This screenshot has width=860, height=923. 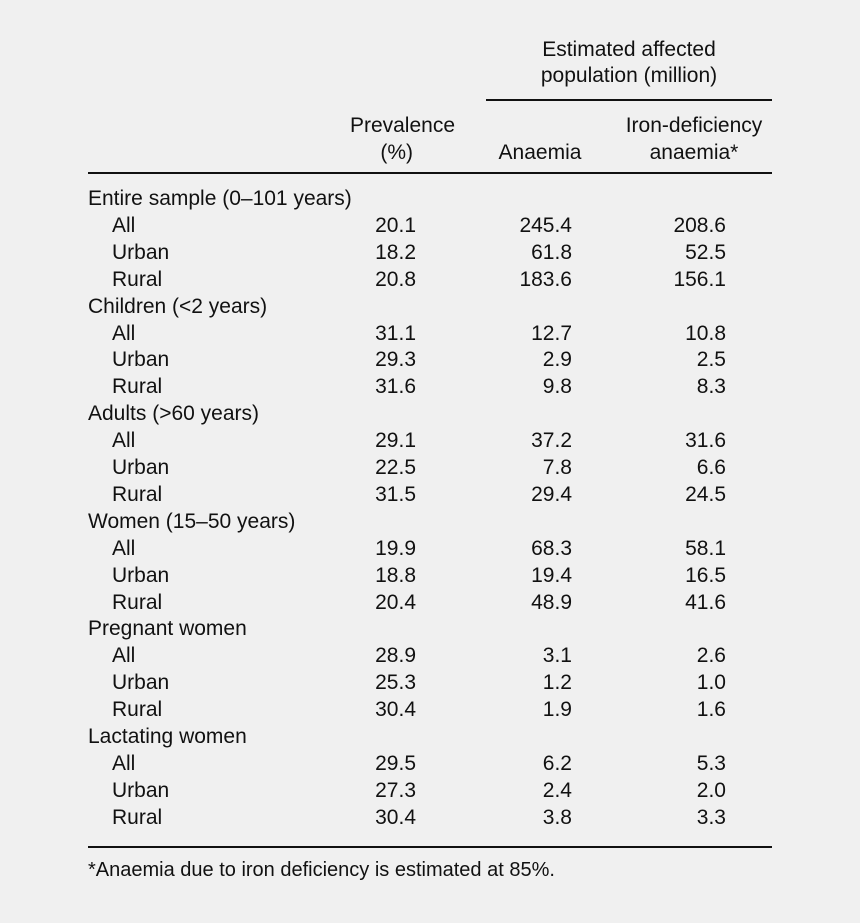 I want to click on table-row: Urban 29.3 2.9 2.5, so click(x=430, y=360).